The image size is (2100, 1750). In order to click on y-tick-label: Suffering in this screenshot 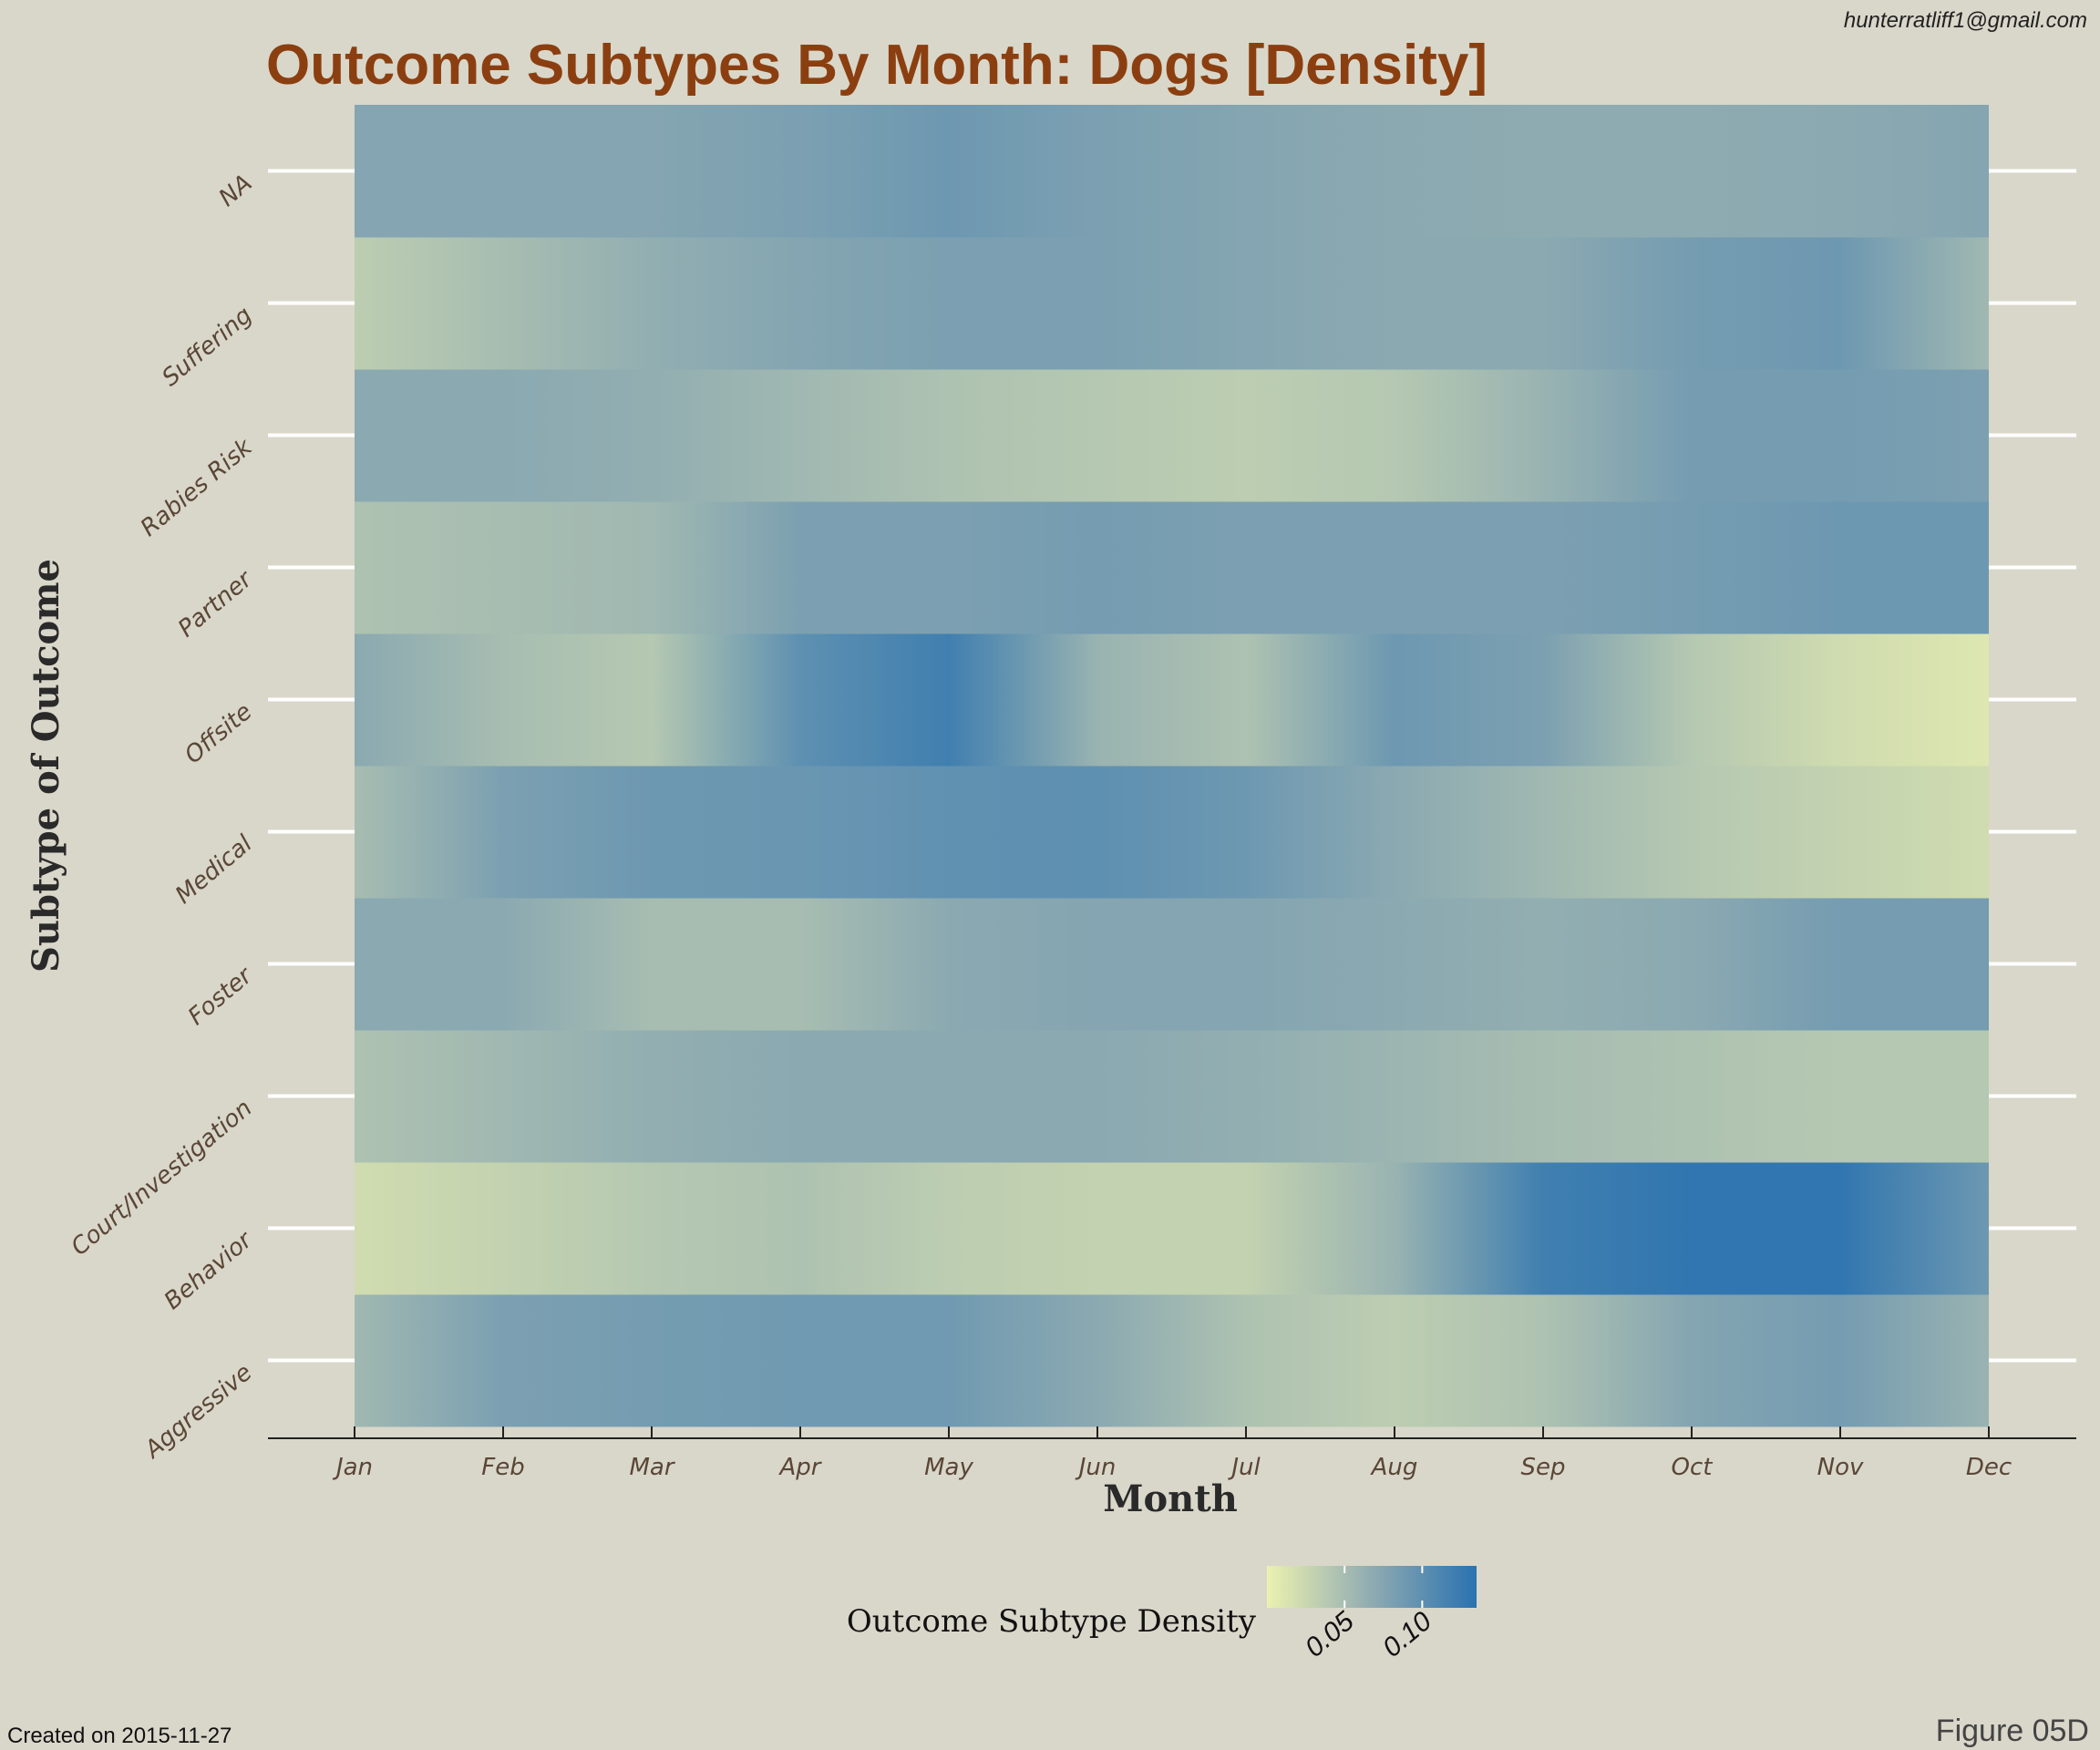, I will do `click(207, 347)`.